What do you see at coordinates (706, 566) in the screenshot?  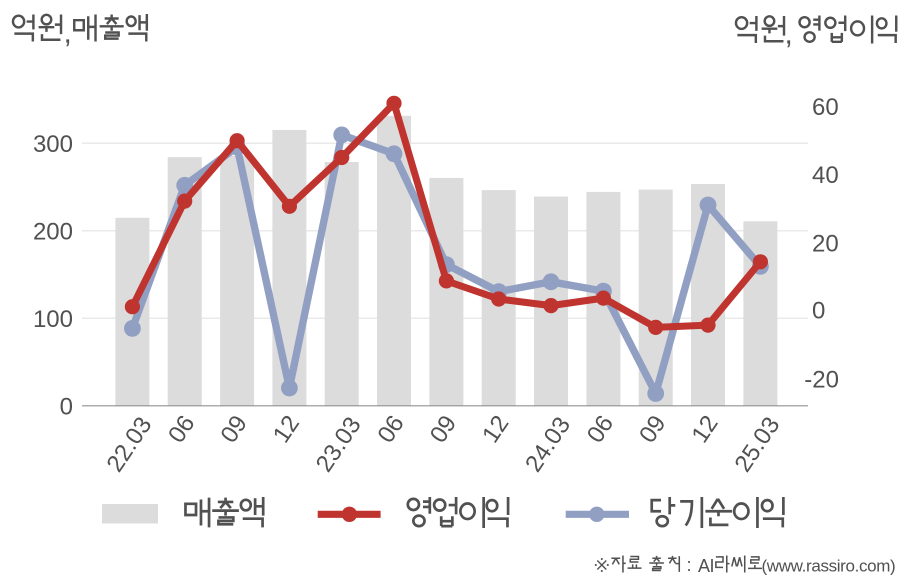 I see `svg-text: AI` at bounding box center [706, 566].